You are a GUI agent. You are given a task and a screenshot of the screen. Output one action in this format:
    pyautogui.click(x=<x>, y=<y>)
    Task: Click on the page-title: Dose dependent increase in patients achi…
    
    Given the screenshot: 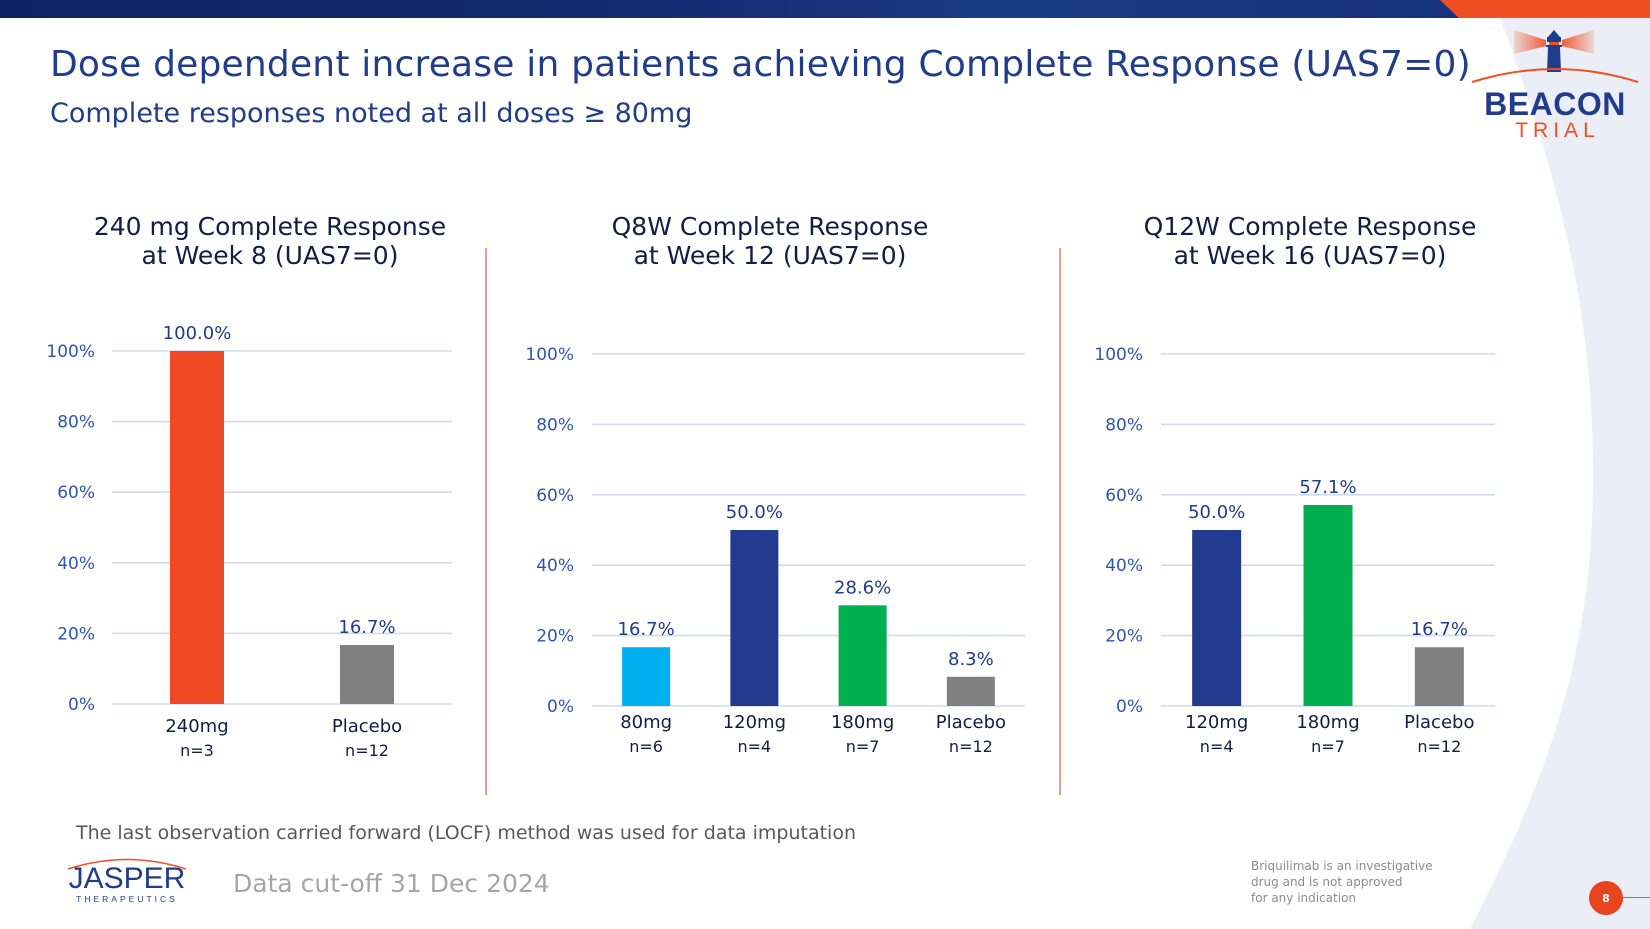 What is the action you would take?
    pyautogui.click(x=760, y=64)
    